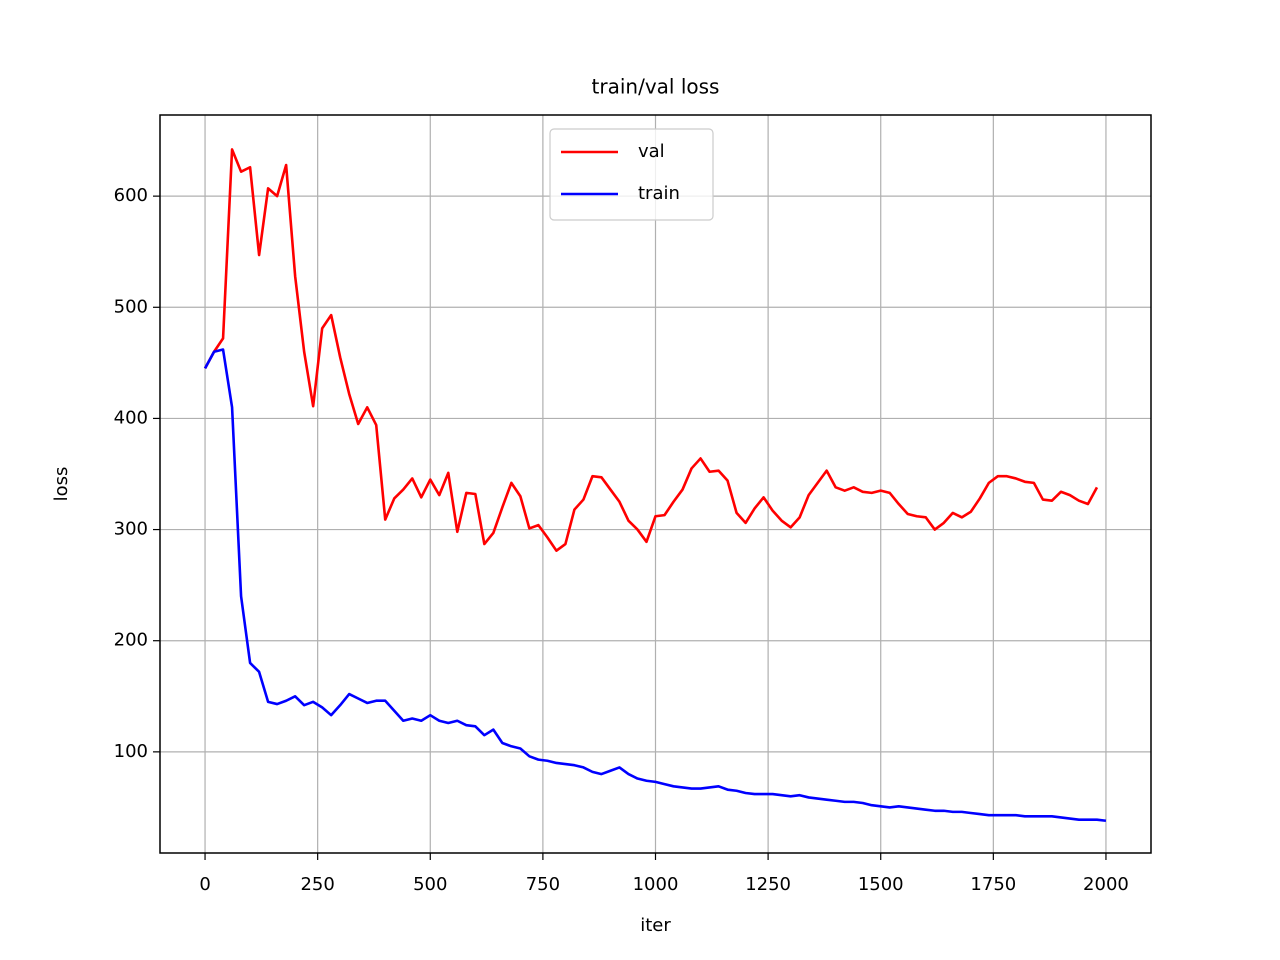  I want to click on x-tick-label: 1500, so click(881, 884).